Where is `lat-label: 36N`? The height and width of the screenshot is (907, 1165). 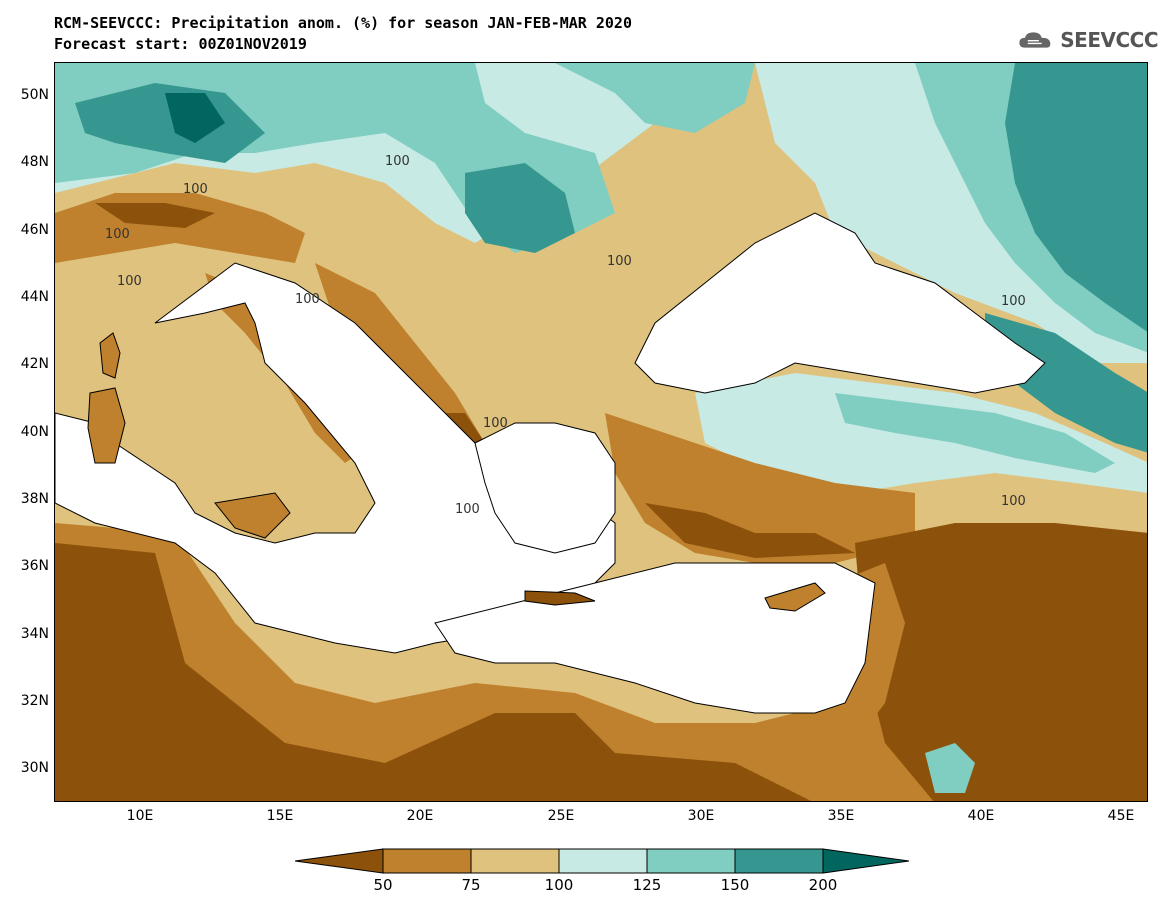 lat-label: 36N is located at coordinates (34, 566).